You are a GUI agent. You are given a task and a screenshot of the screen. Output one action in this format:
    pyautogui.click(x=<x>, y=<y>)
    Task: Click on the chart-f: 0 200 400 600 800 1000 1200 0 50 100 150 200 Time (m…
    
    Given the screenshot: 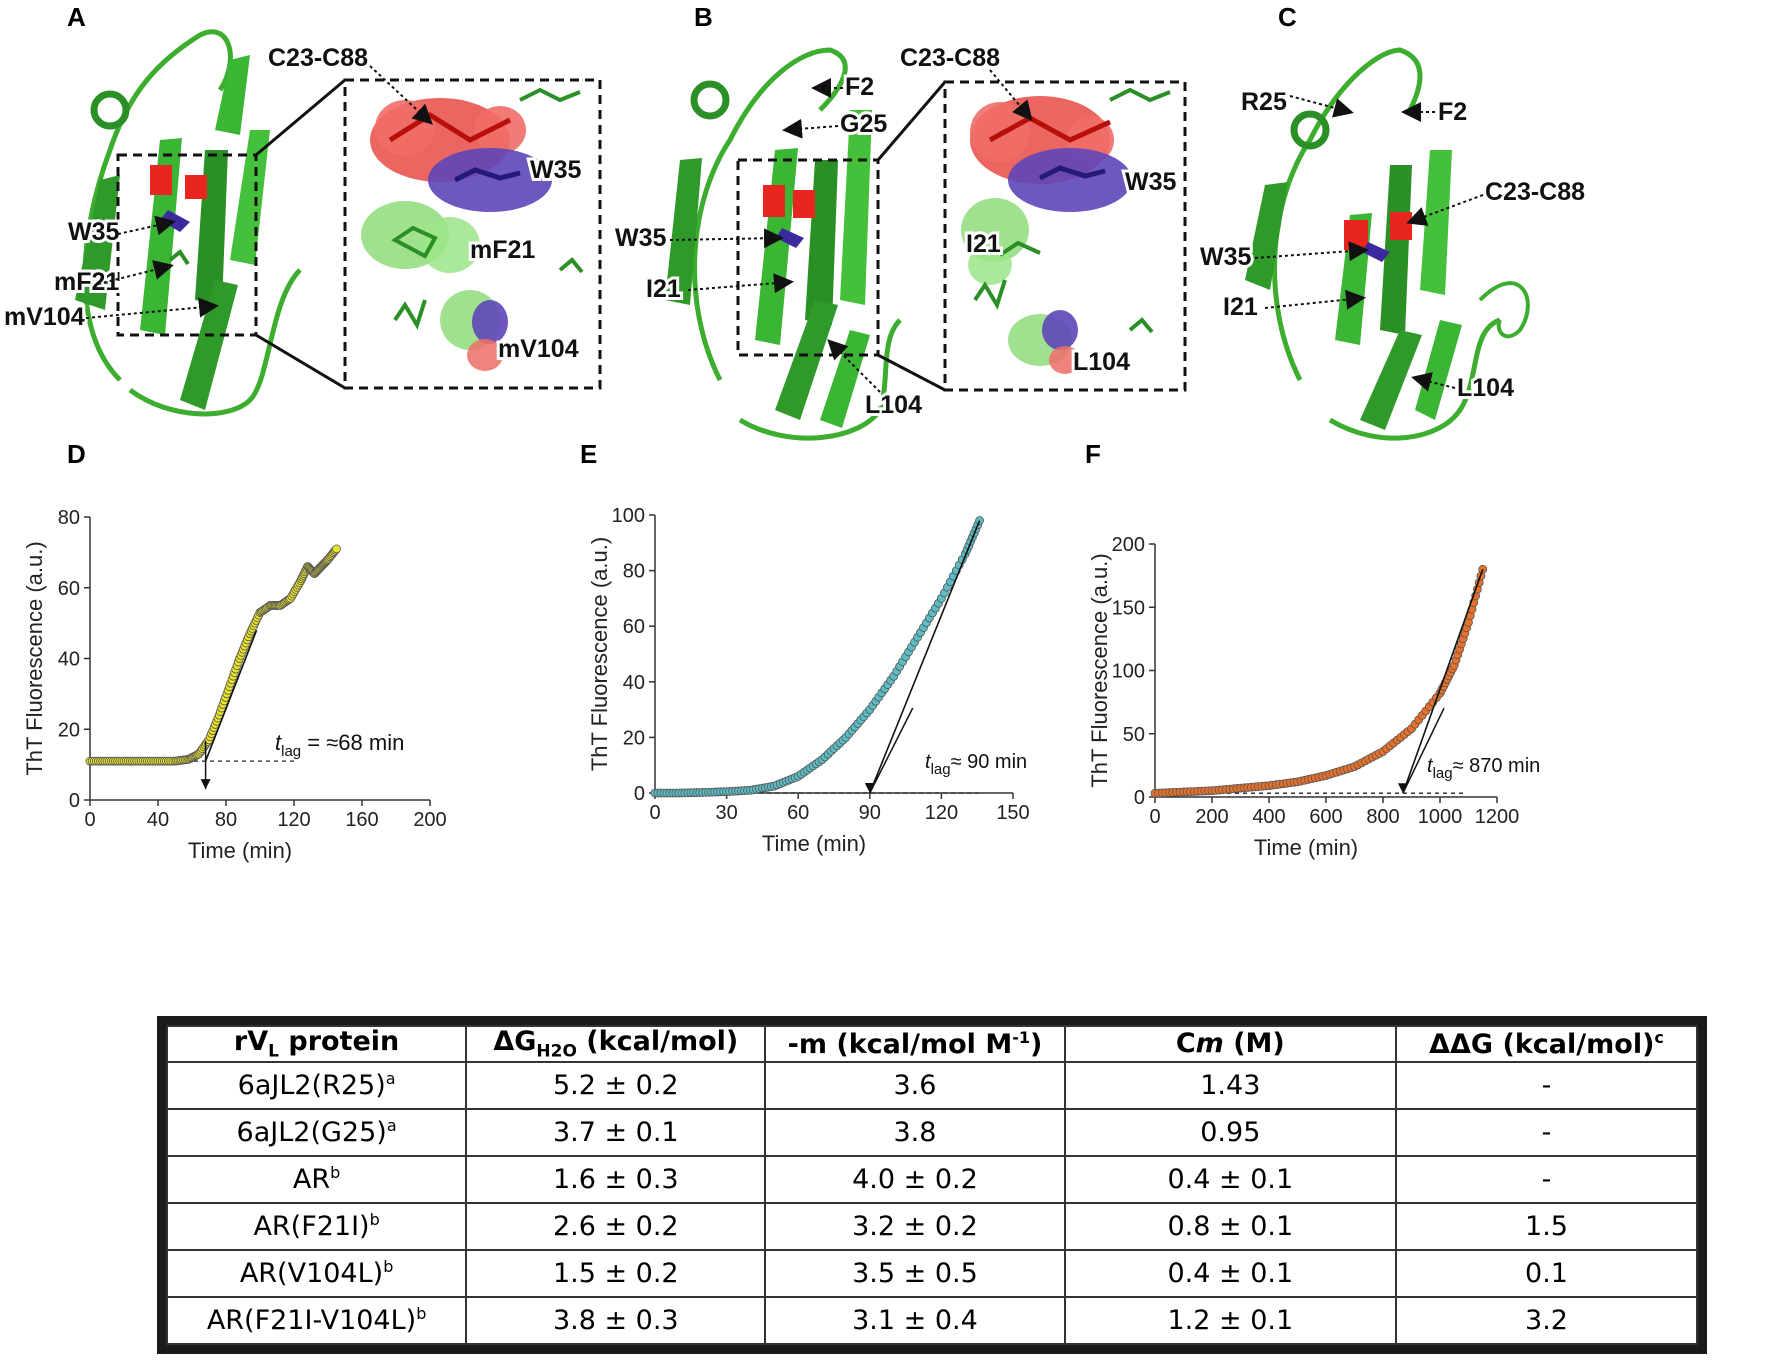 What is the action you would take?
    pyautogui.click(x=1313, y=697)
    